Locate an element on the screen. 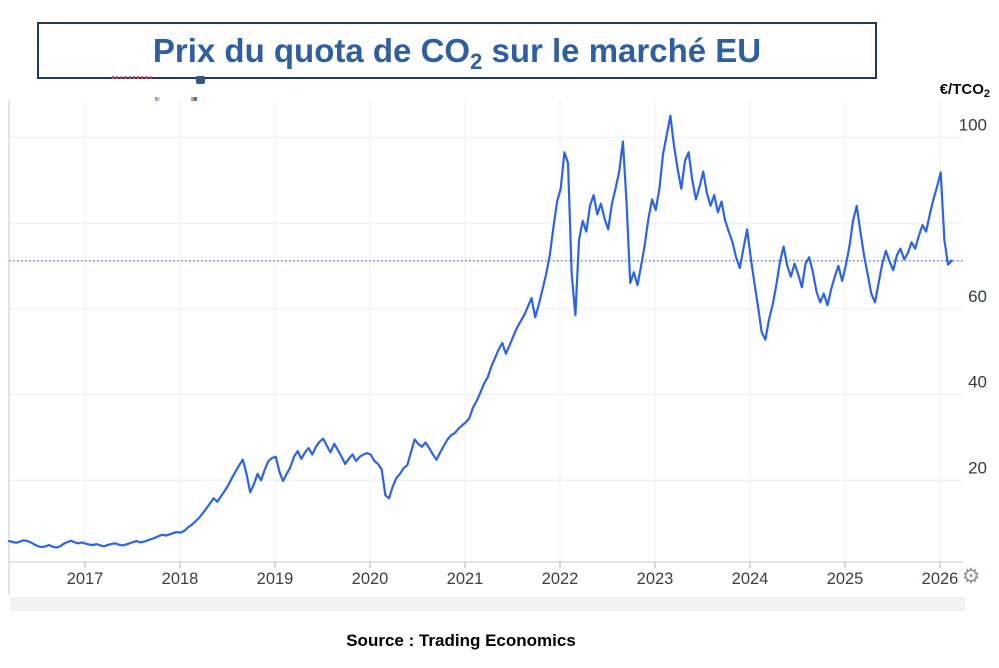  page-title: Prix du quota de CO2 sur le marché EU is located at coordinates (457, 52).